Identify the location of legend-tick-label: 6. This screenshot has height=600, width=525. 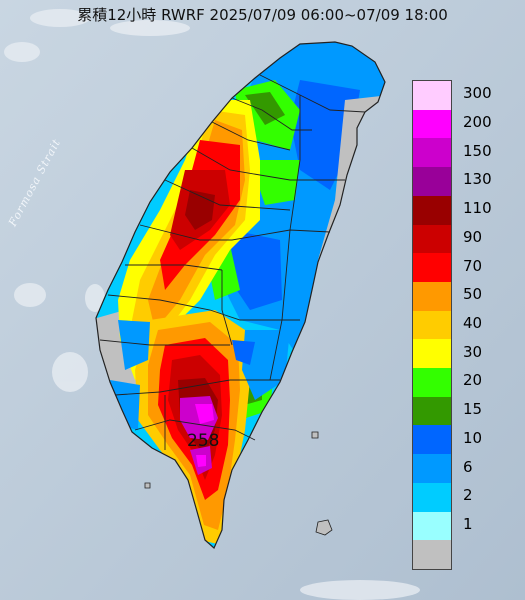
(468, 466).